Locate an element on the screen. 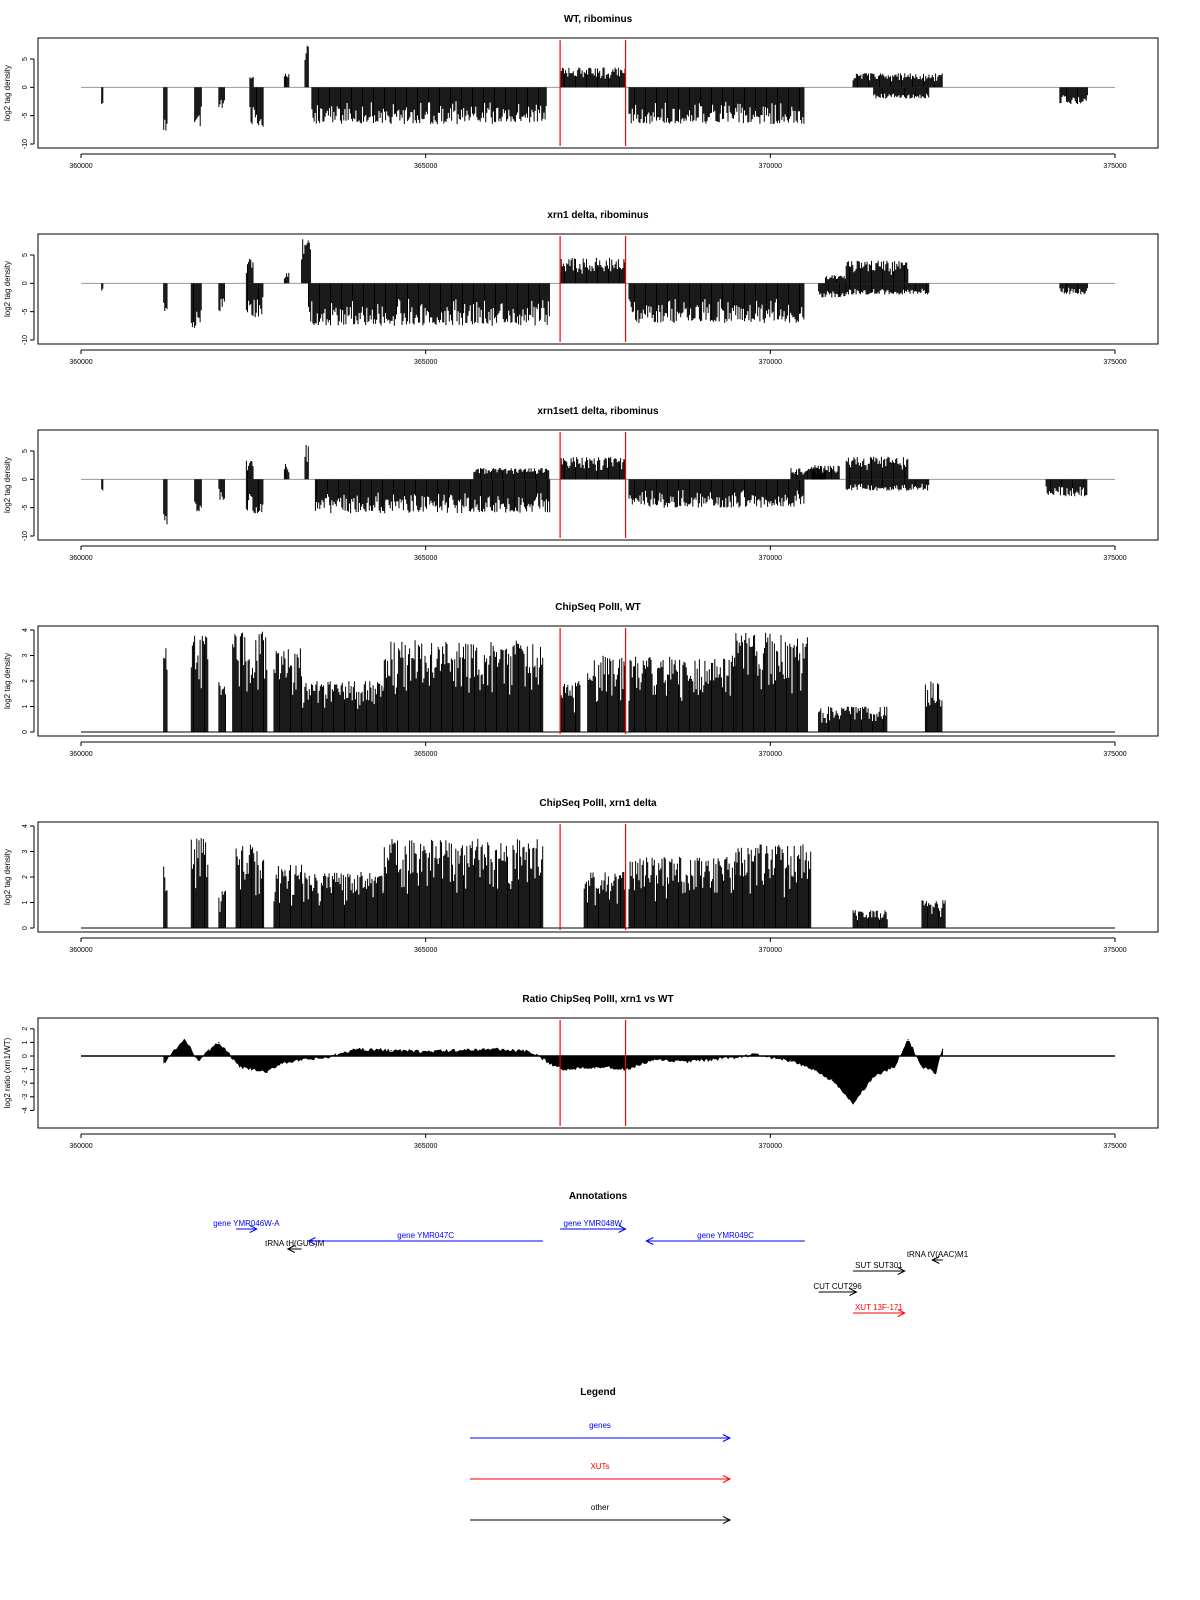 This screenshot has width=1200, height=1600. annotation-feature: tRNA tH(GUG)M is located at coordinates (295, 1246).